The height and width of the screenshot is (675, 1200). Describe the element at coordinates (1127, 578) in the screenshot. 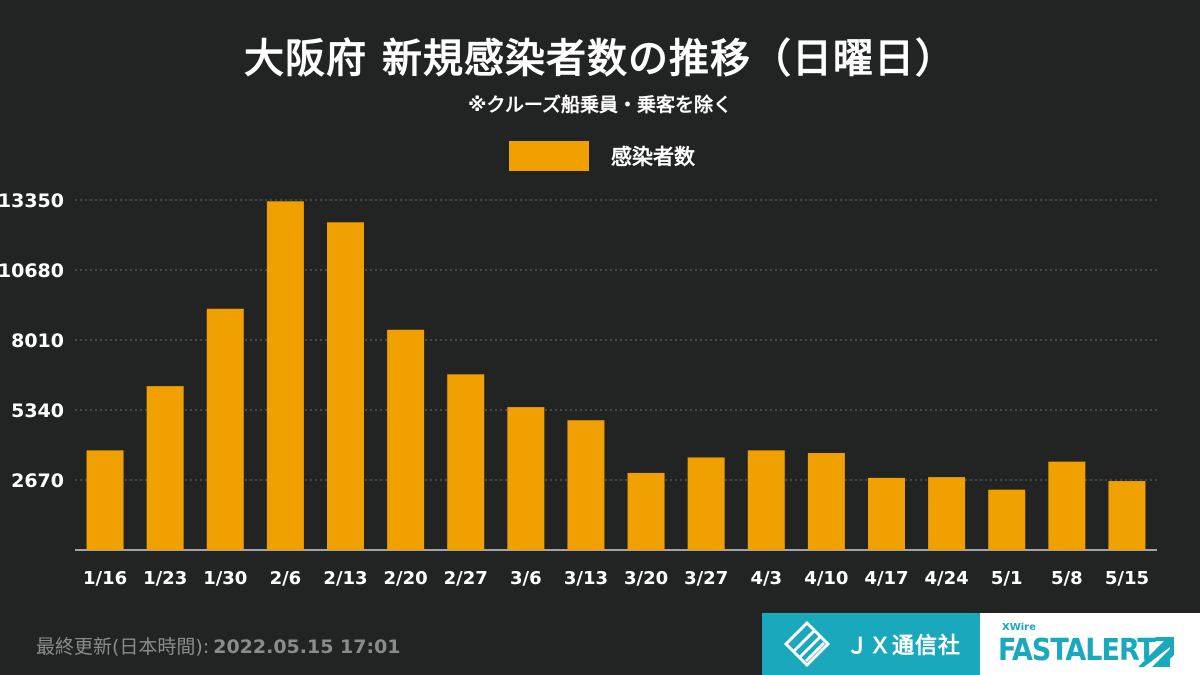

I see `x-tick-label: 5/15` at that location.